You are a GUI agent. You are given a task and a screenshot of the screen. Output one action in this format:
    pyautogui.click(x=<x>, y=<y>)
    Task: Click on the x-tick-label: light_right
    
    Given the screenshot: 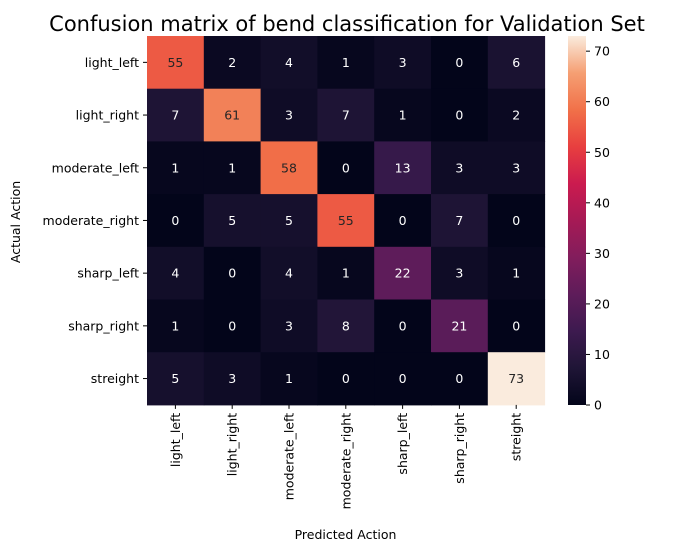 What is the action you would take?
    pyautogui.click(x=232, y=444)
    